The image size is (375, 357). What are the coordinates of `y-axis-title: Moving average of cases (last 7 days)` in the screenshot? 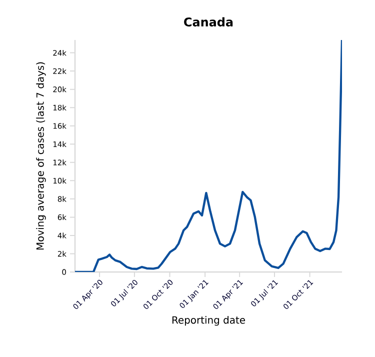 It's located at (41, 156).